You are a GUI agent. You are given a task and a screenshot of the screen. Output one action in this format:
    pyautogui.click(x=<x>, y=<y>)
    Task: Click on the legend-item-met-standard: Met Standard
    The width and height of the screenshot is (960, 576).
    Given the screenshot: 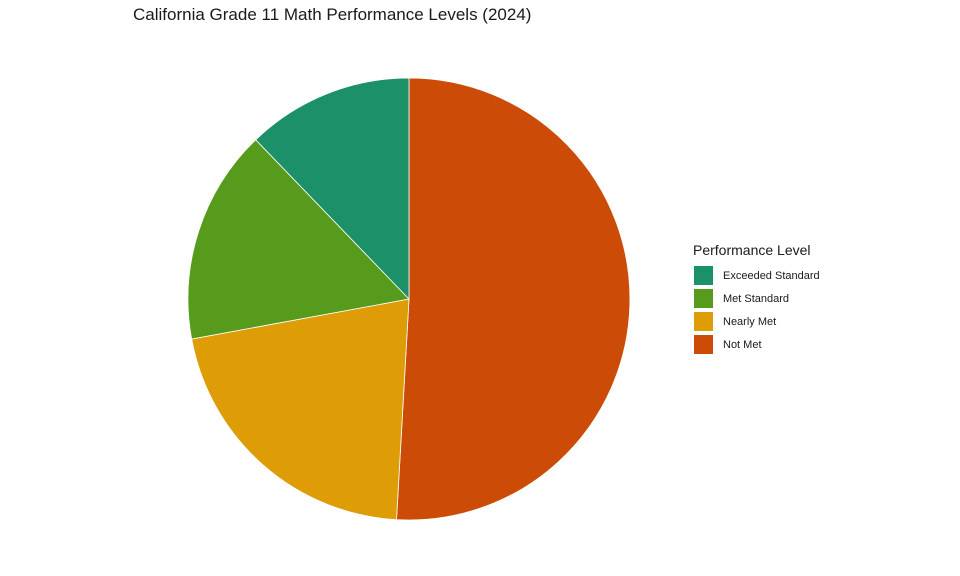 What is the action you would take?
    pyautogui.click(x=756, y=298)
    